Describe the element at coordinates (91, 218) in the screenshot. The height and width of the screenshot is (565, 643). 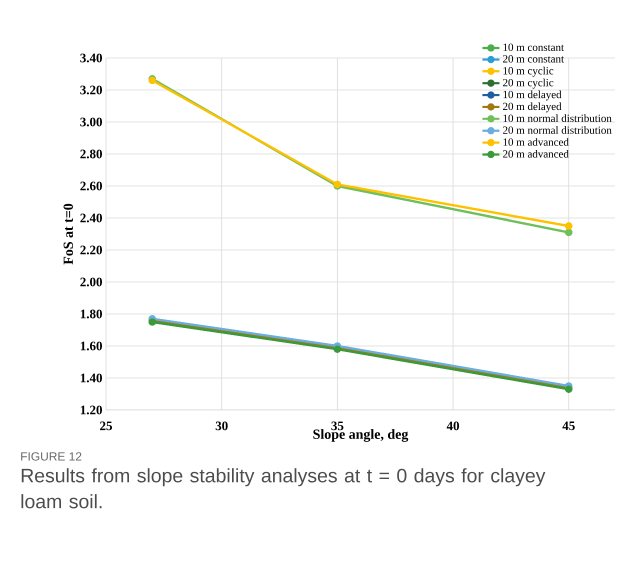
I see `y-tick-label: 2.40` at that location.